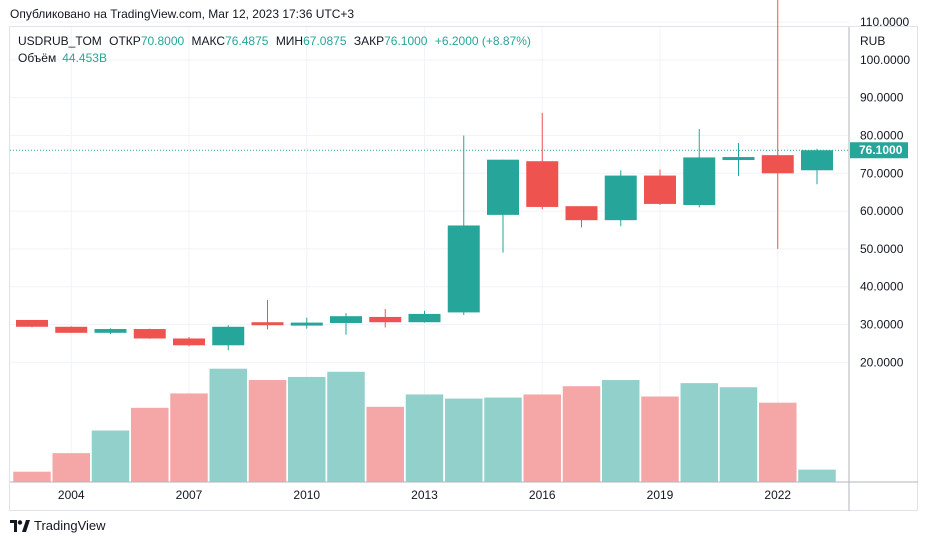  What do you see at coordinates (884, 22) in the screenshot?
I see `y-tick-label: 110.0000` at bounding box center [884, 22].